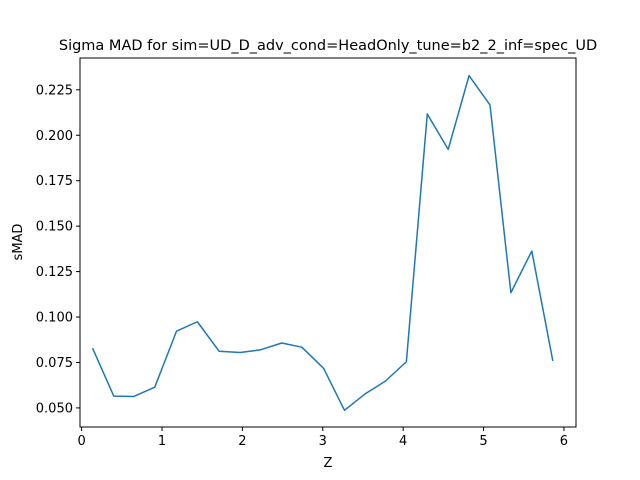 The image size is (640, 480). I want to click on y-tick-label: 0.050, so click(54, 408).